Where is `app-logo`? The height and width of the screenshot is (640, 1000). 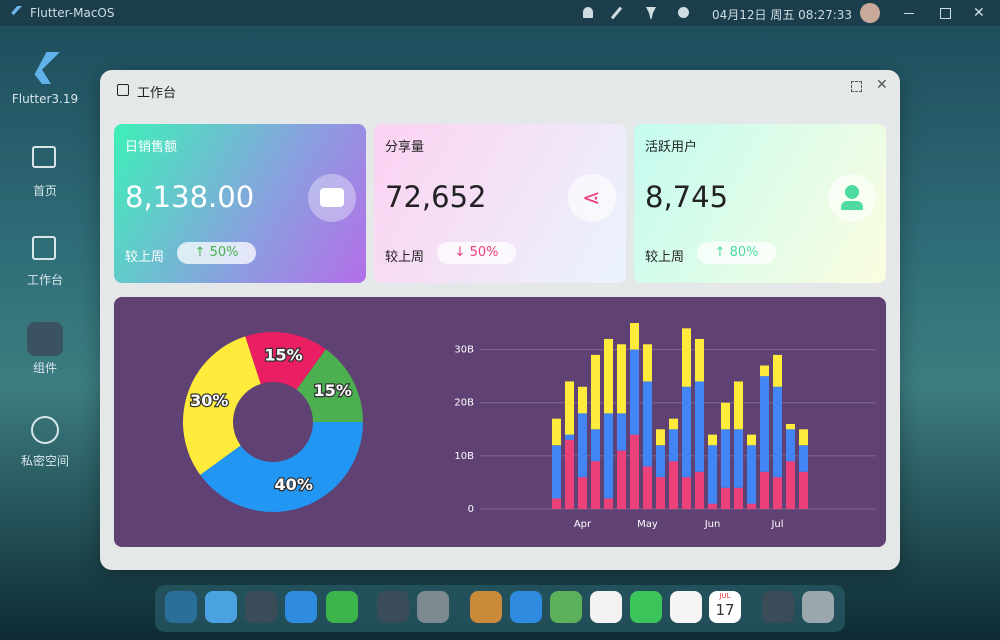
app-logo is located at coordinates (16, 11).